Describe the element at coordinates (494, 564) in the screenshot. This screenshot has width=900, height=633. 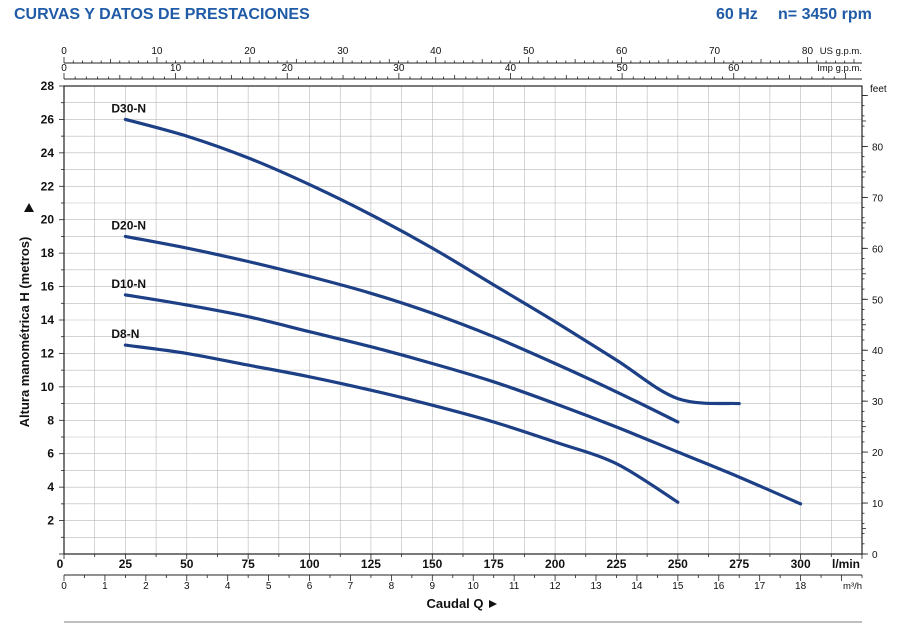
I see `x-tick-label: 175` at that location.